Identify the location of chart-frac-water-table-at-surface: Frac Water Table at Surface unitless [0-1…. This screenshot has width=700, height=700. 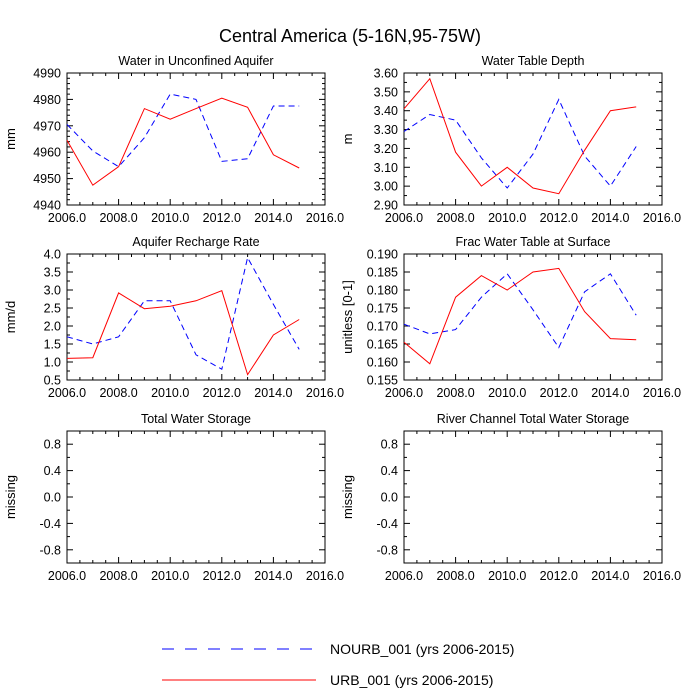
(510, 317).